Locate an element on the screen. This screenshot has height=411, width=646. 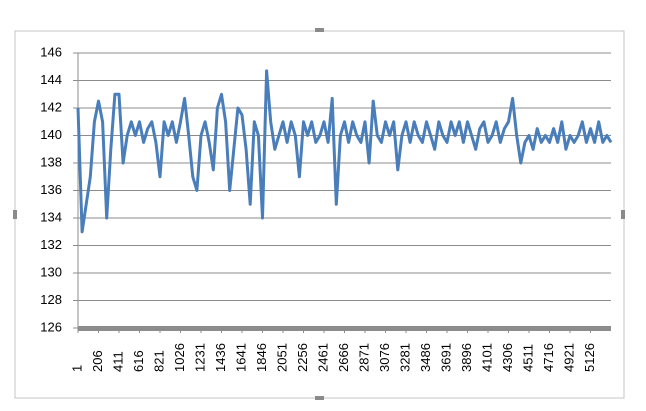
x-tick-label: 206 is located at coordinates (97, 361).